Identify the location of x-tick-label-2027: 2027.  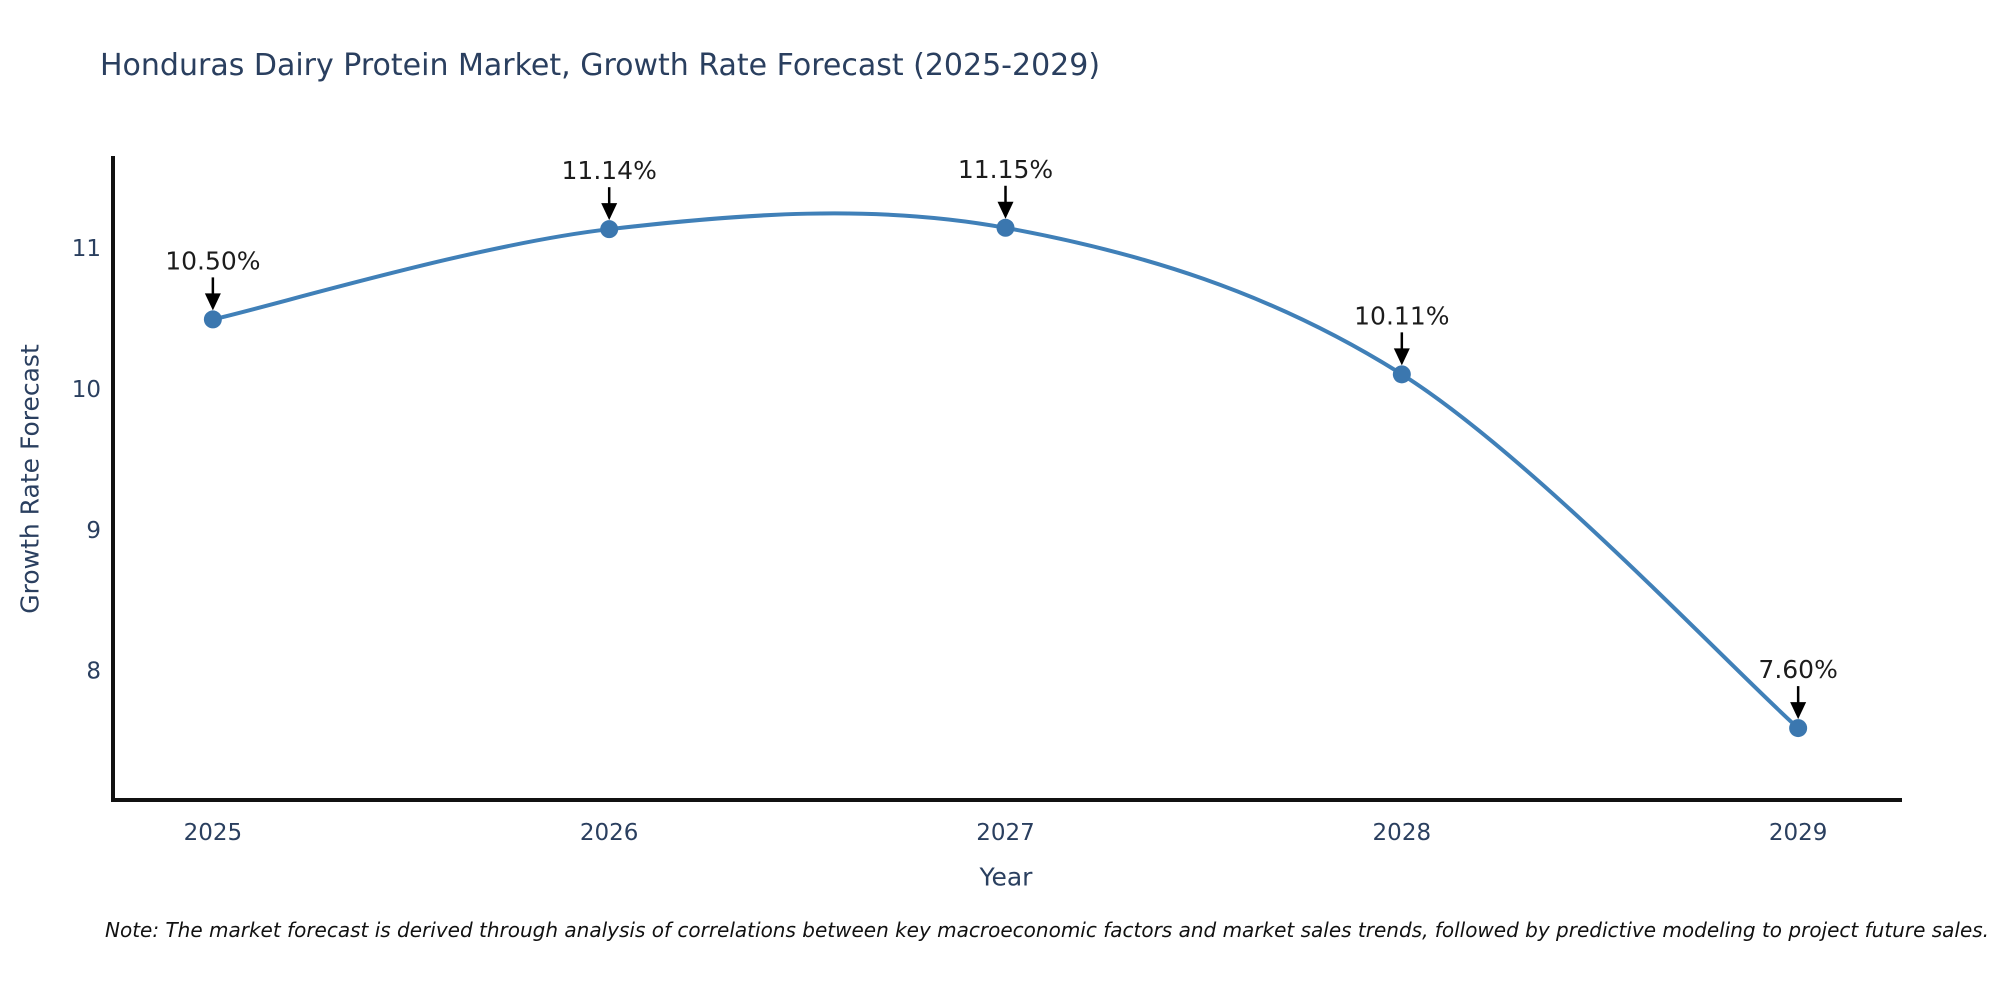
(1005, 833).